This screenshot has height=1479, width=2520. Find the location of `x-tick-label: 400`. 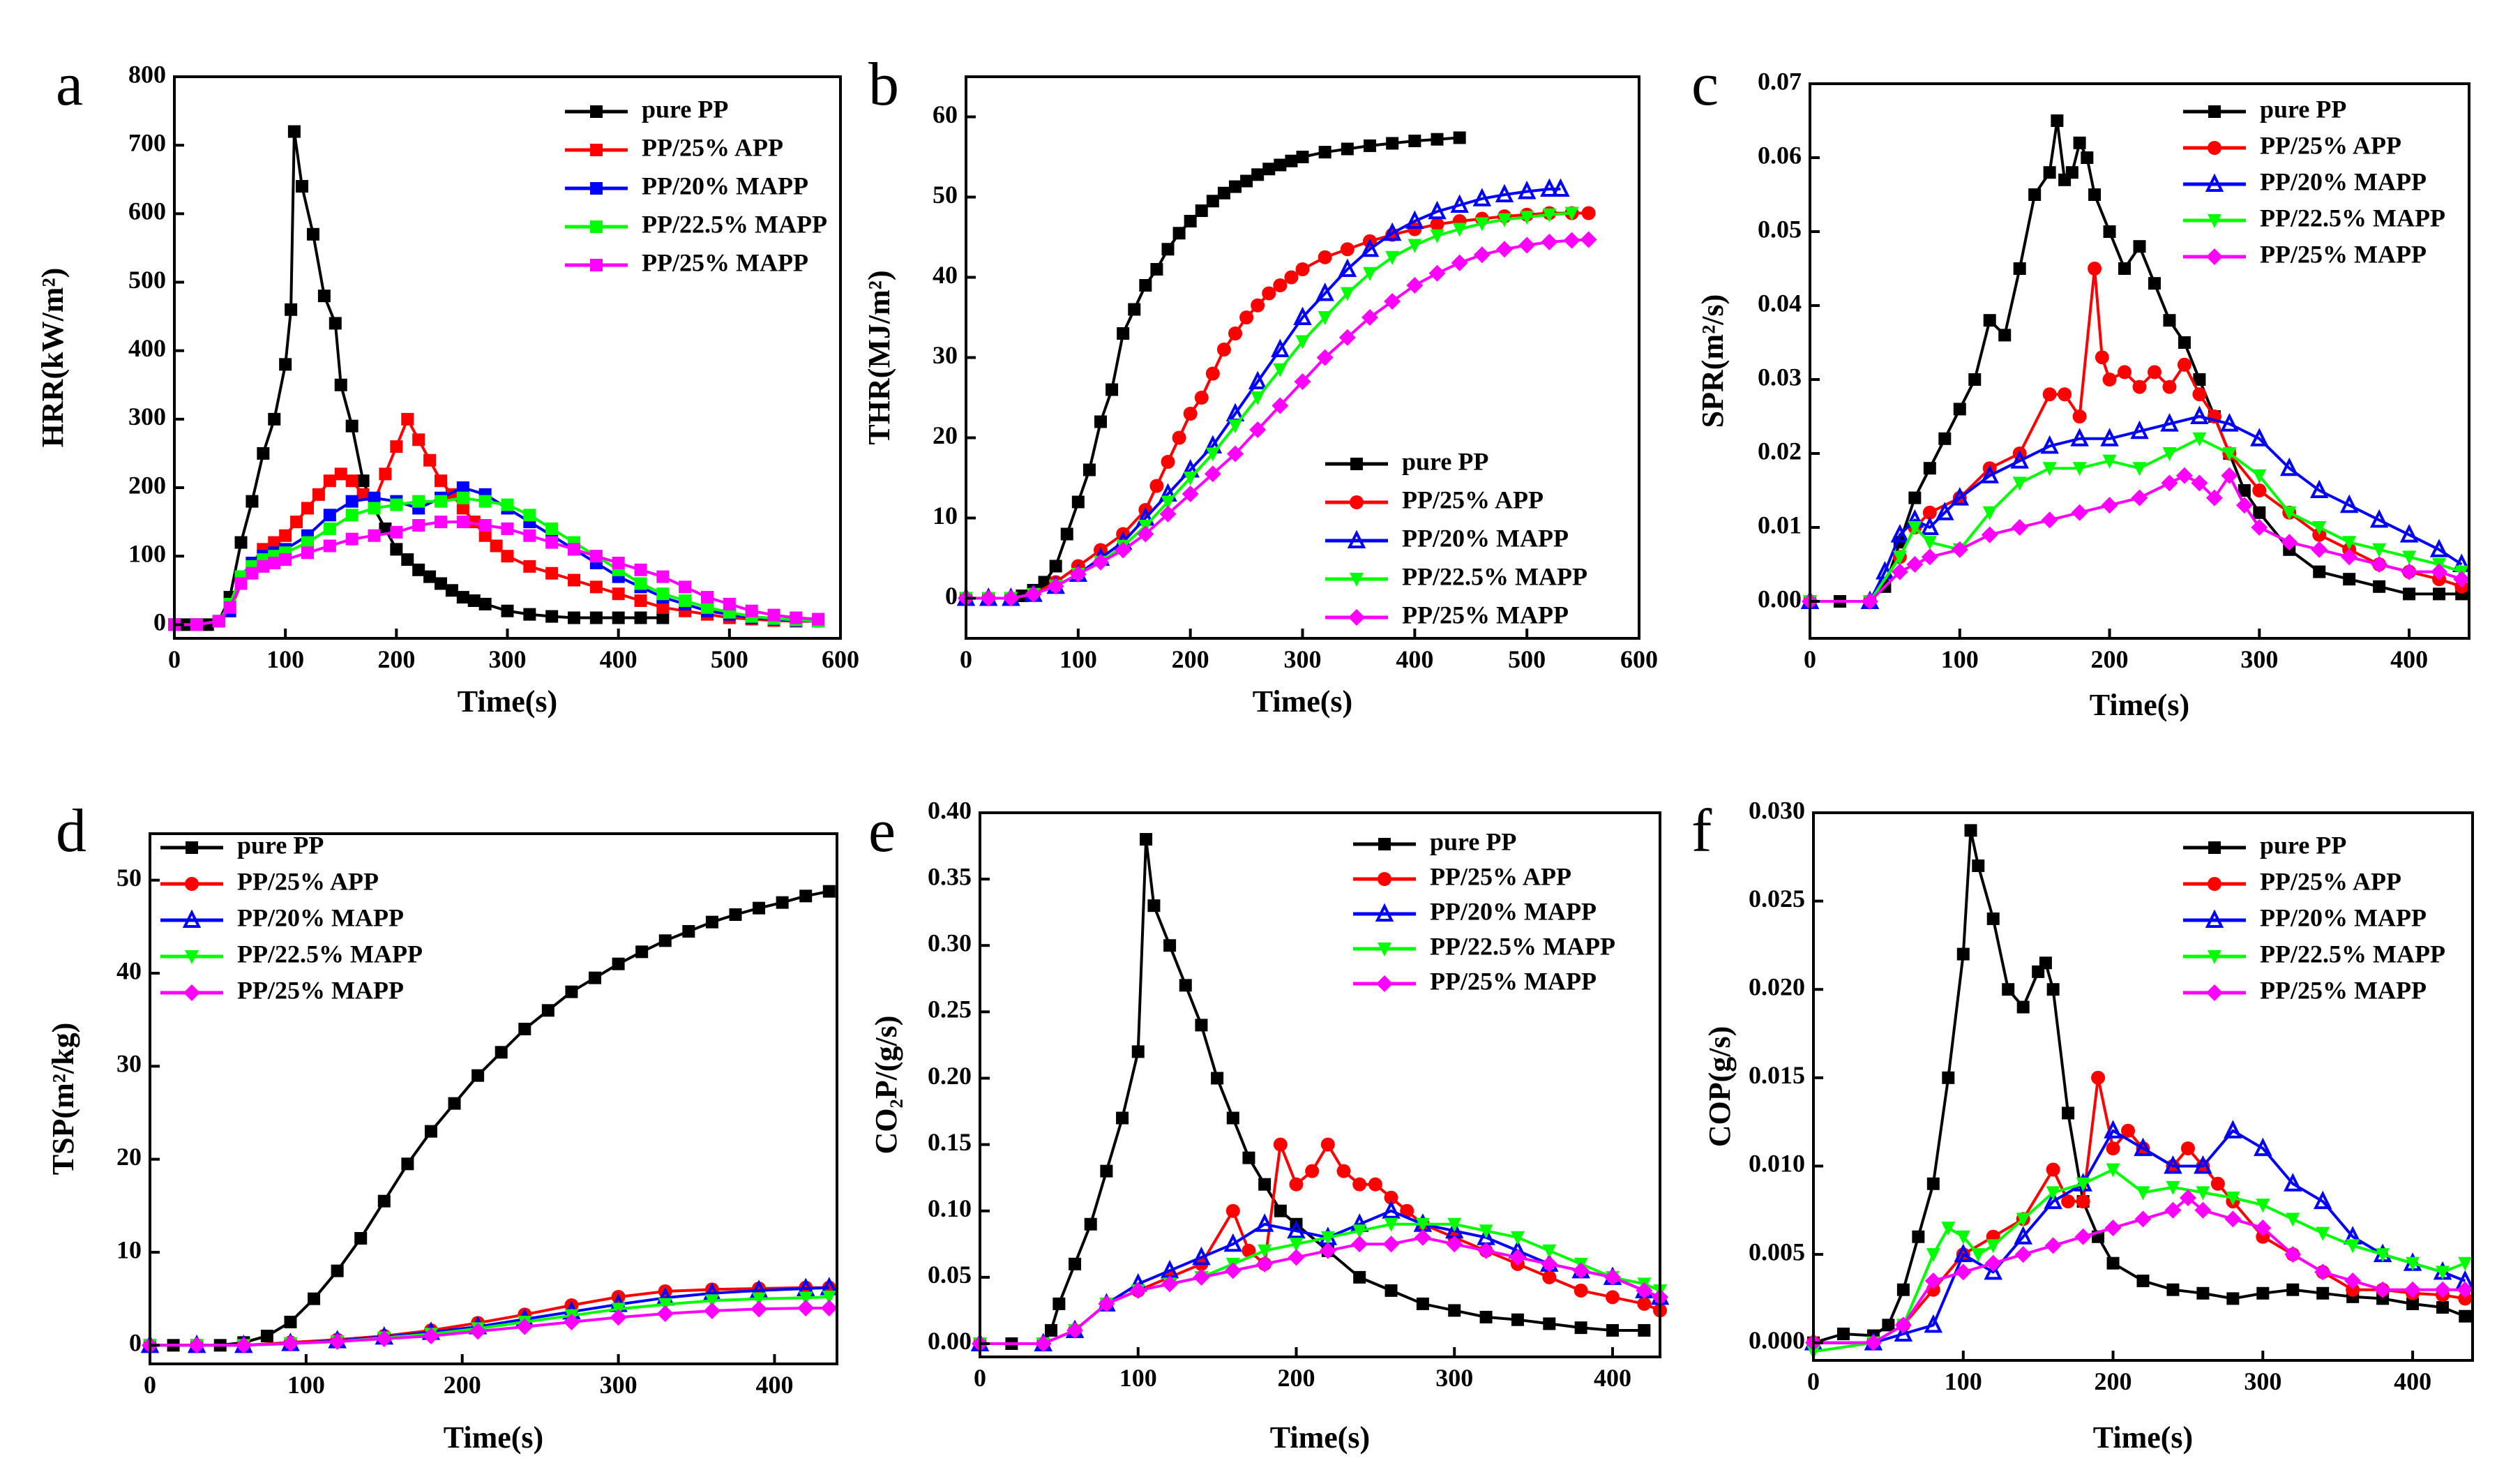

x-tick-label: 400 is located at coordinates (2412, 1381).